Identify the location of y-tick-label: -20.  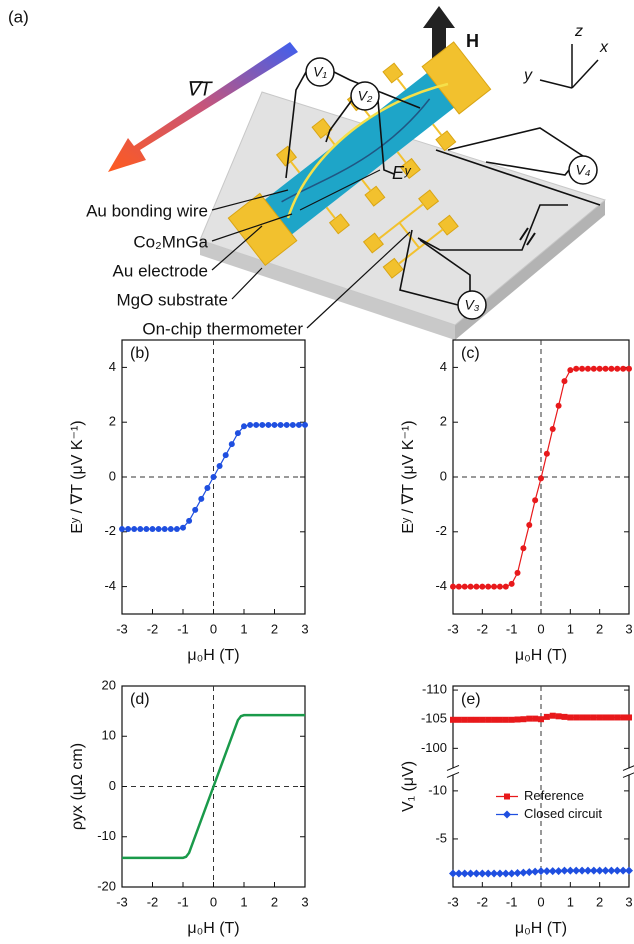
(106, 885).